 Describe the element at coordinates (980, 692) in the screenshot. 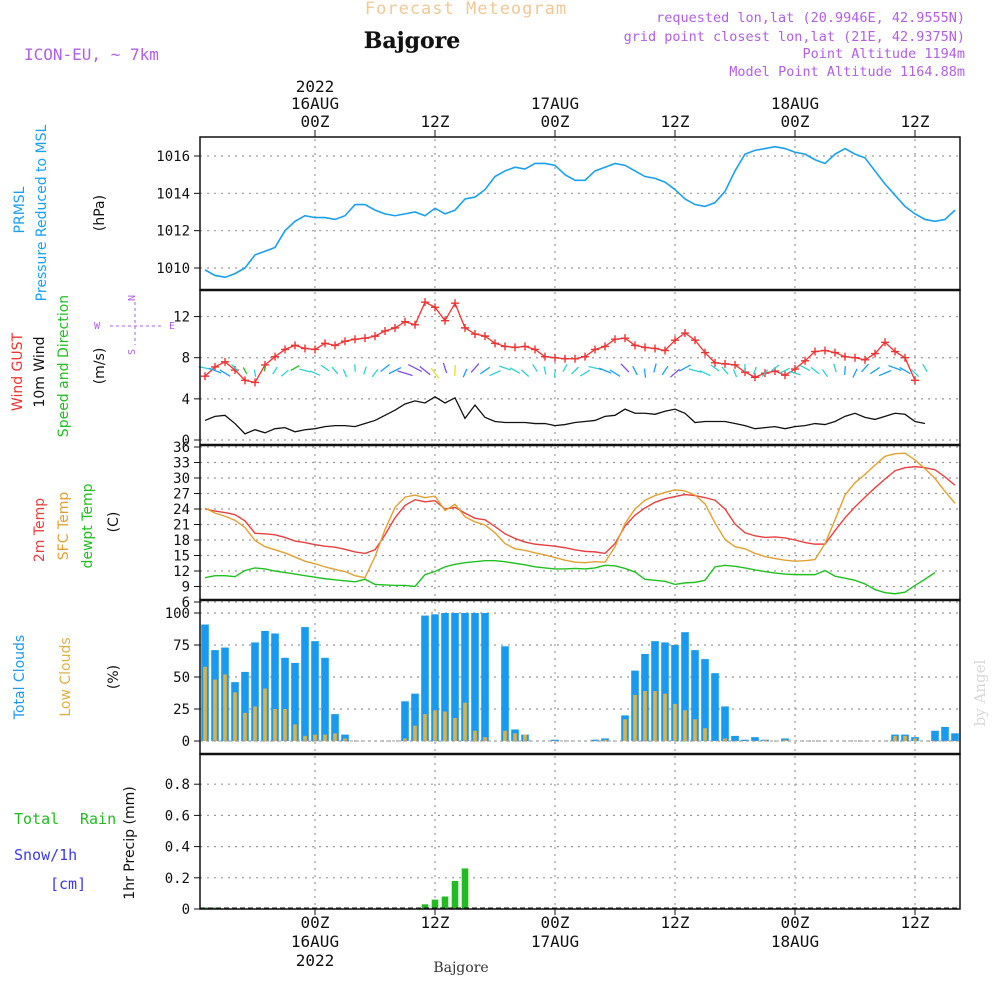

I see `watermark: by Angel` at that location.